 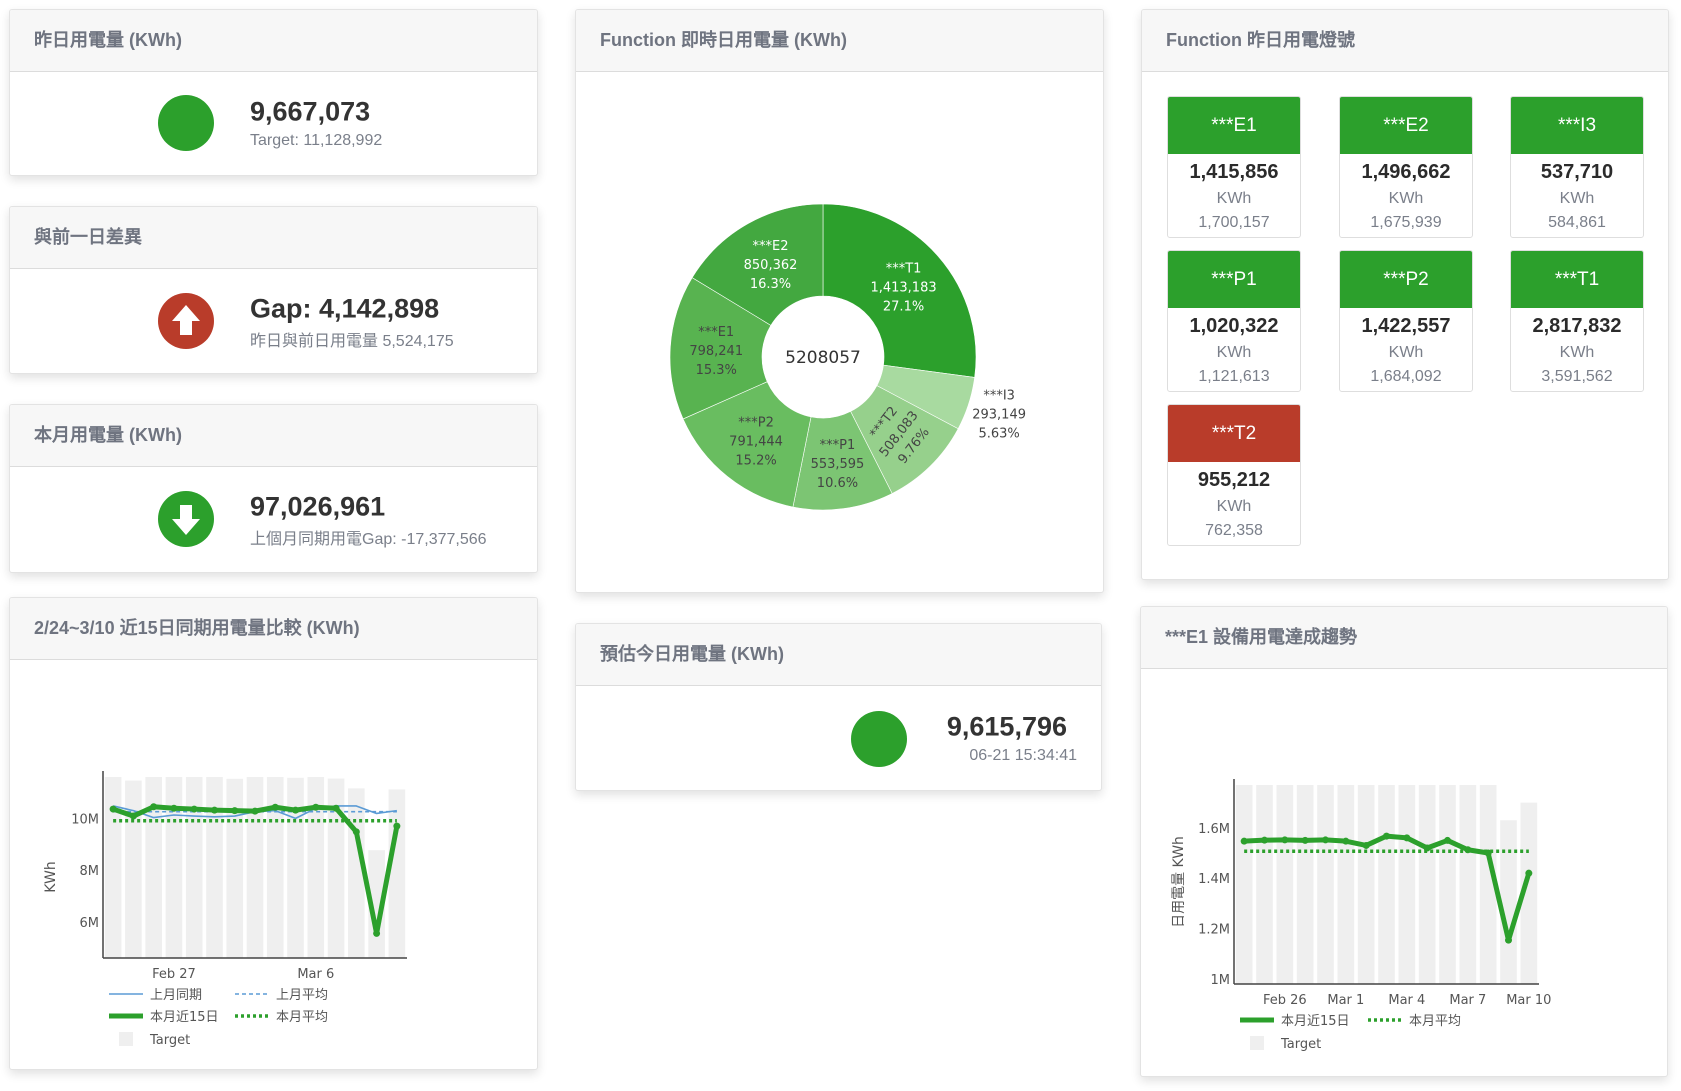 I want to click on green-status-icon, so click(x=879, y=739).